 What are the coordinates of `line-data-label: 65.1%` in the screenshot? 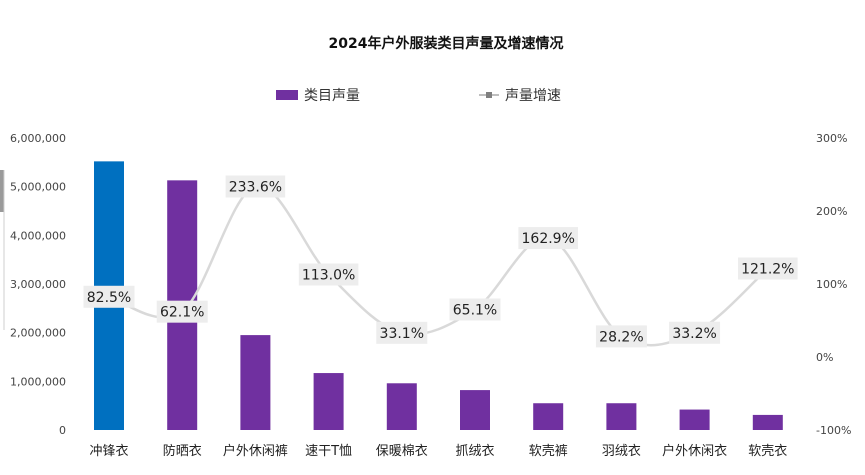 It's located at (475, 309).